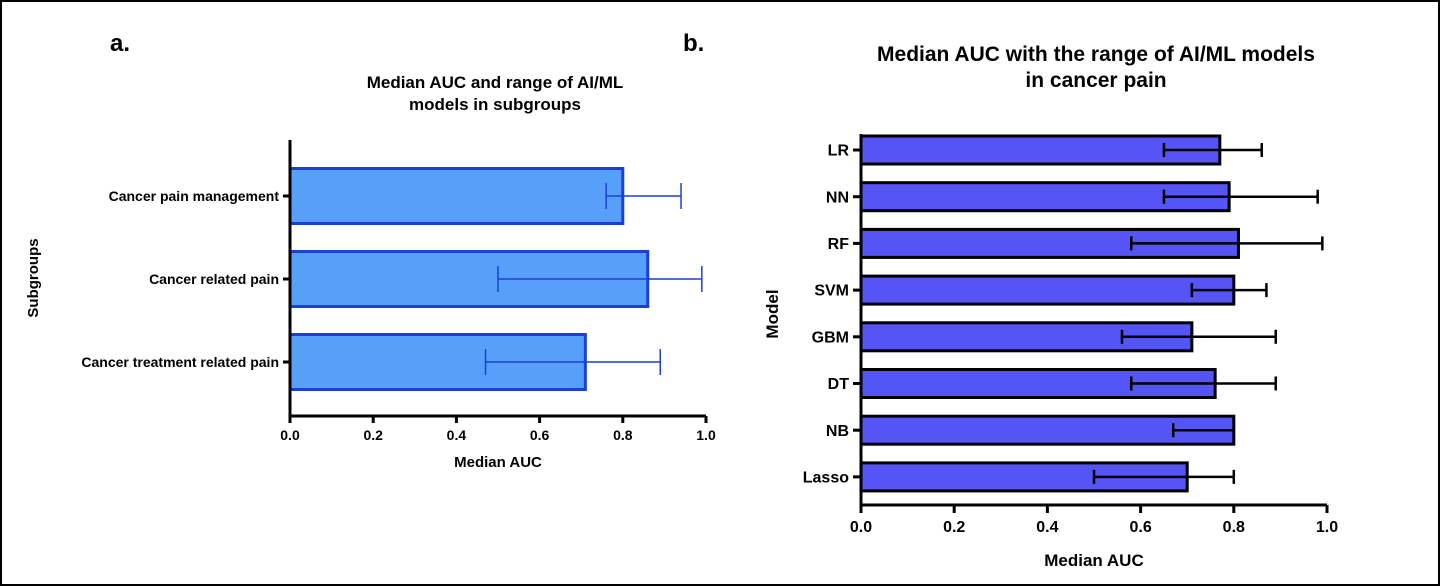 The height and width of the screenshot is (586, 1440). Describe the element at coordinates (839, 244) in the screenshot. I see `category-label: RF` at that location.